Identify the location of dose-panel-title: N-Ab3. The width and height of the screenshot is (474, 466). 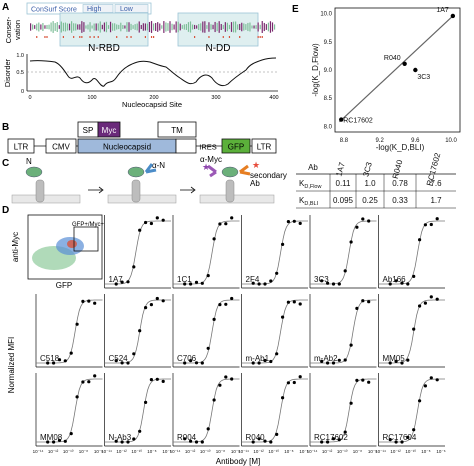
(120, 437).